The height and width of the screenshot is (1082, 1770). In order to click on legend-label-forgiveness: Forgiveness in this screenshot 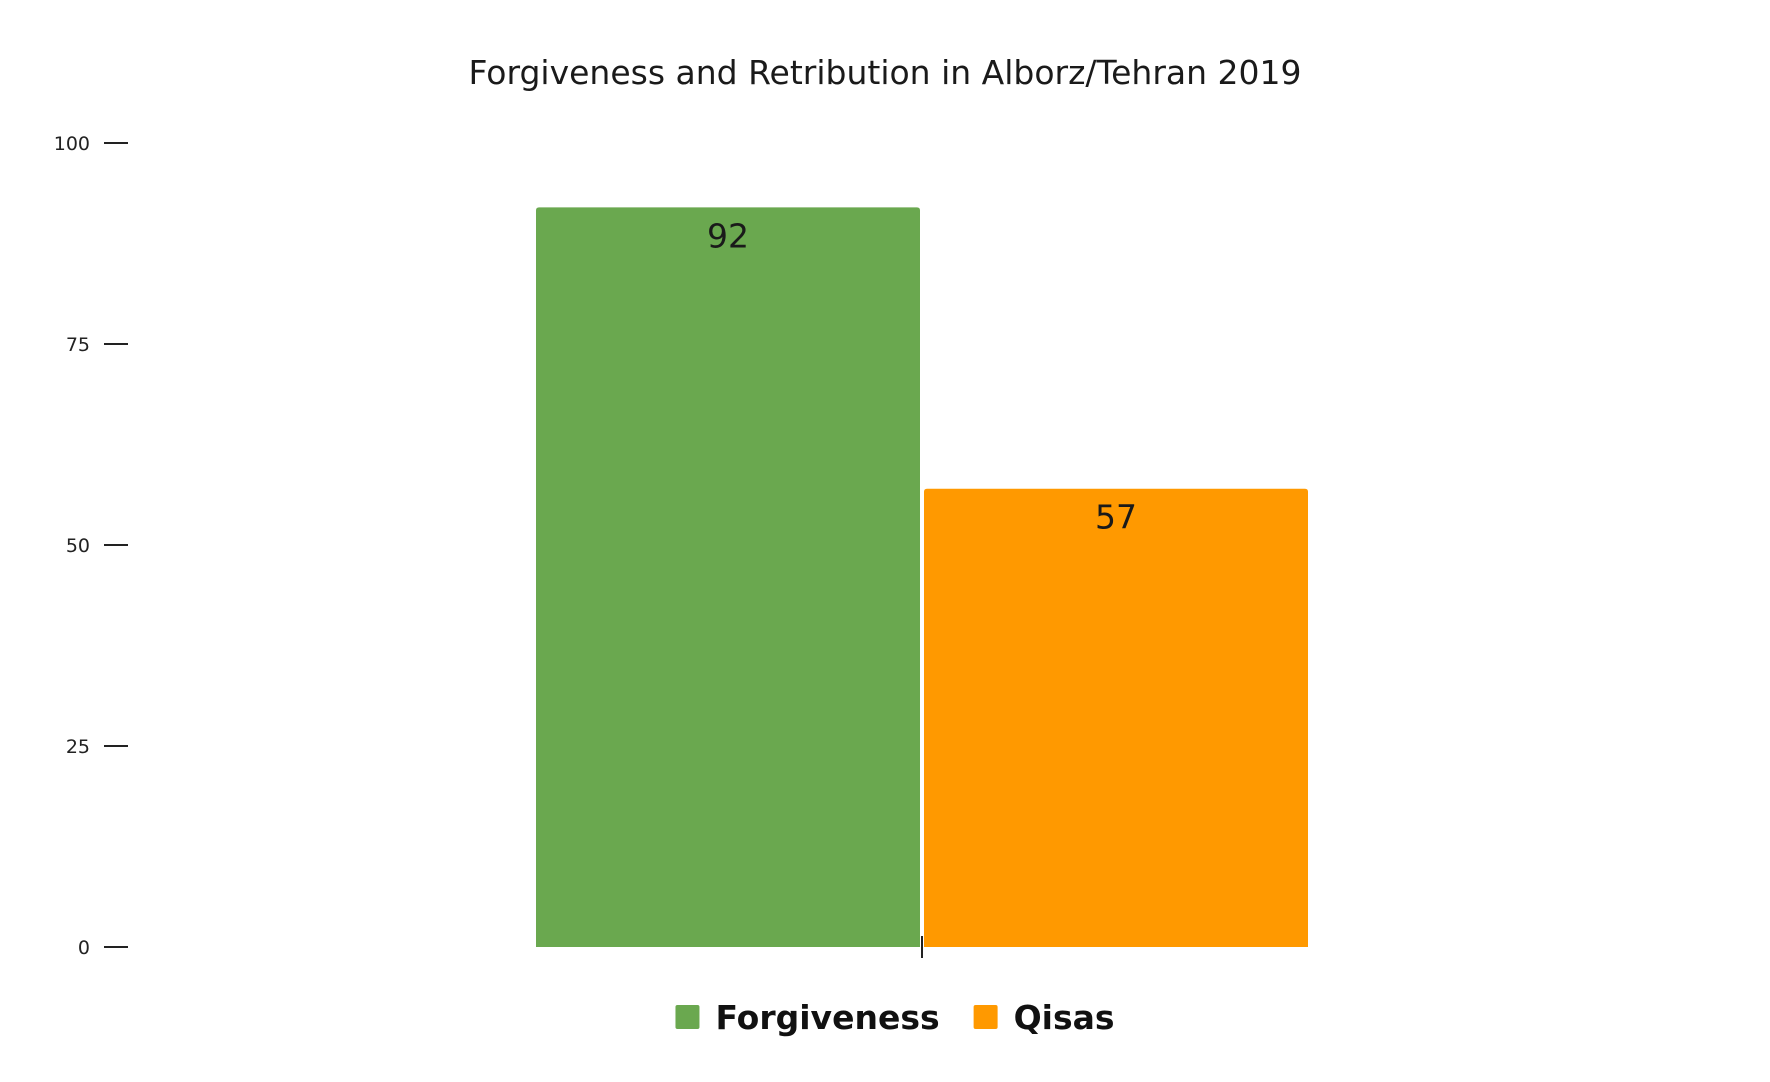, I will do `click(827, 1017)`.